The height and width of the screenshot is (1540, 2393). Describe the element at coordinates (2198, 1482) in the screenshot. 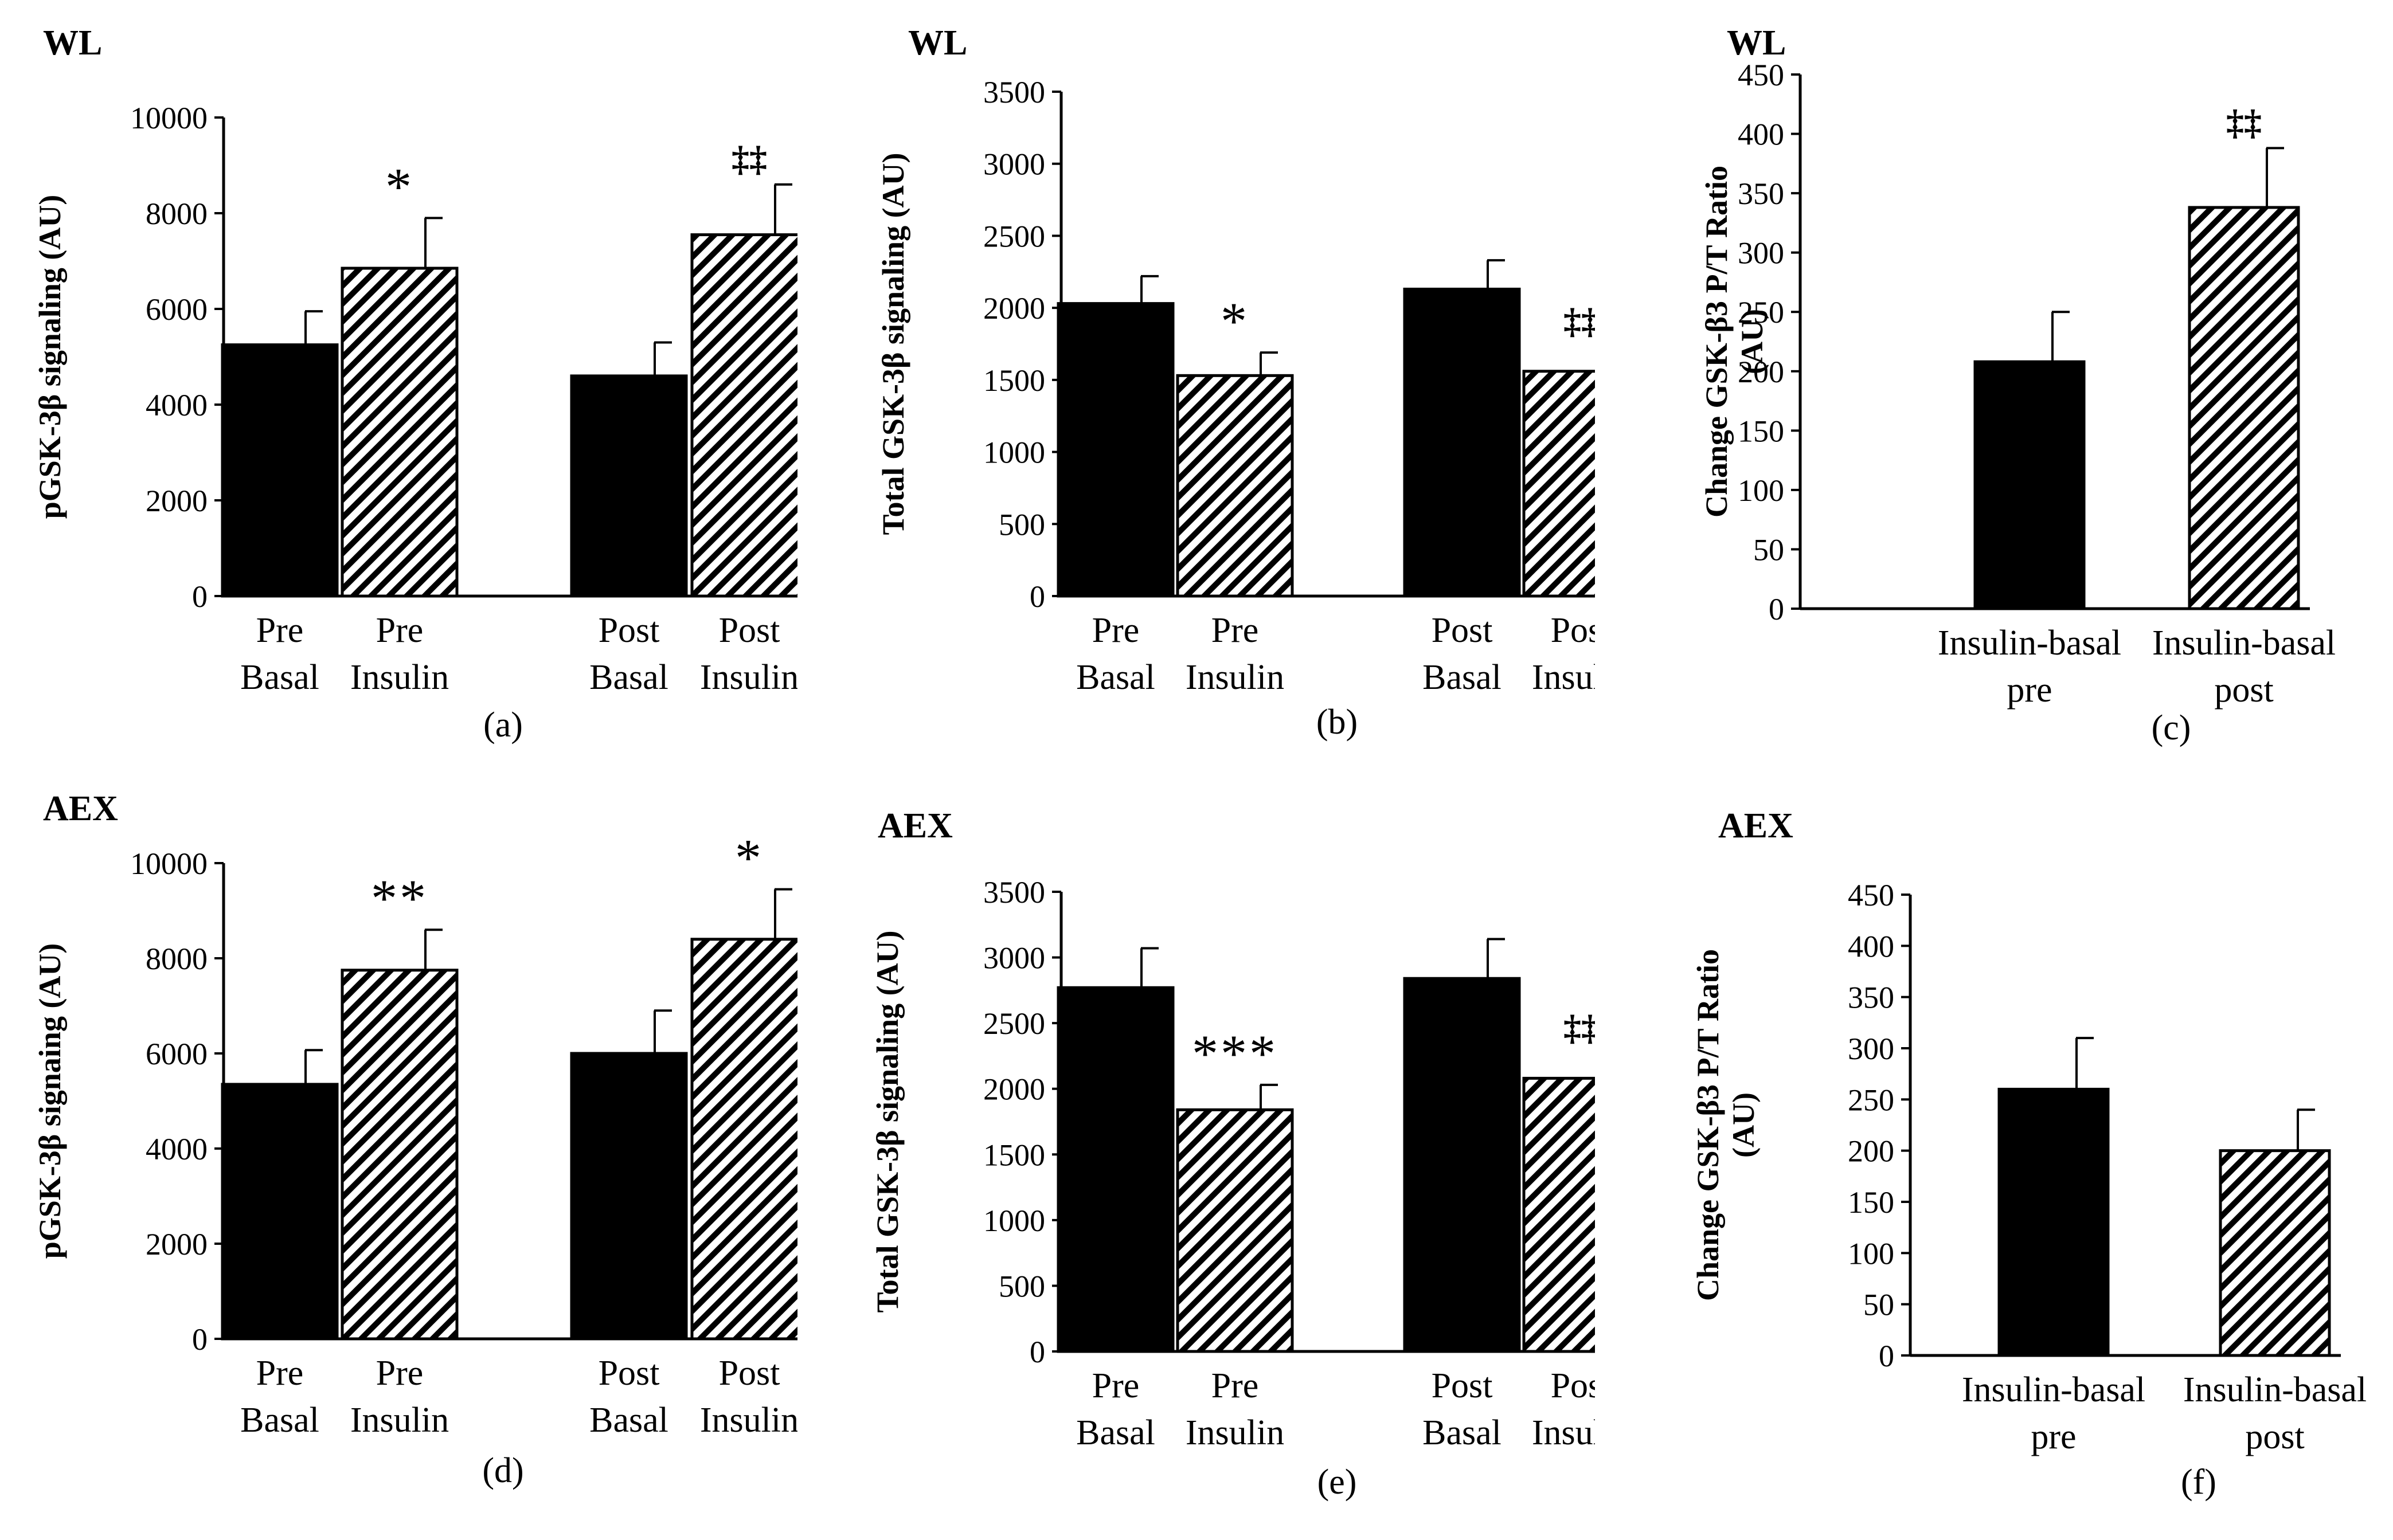

I see `panel-label: (f)` at that location.